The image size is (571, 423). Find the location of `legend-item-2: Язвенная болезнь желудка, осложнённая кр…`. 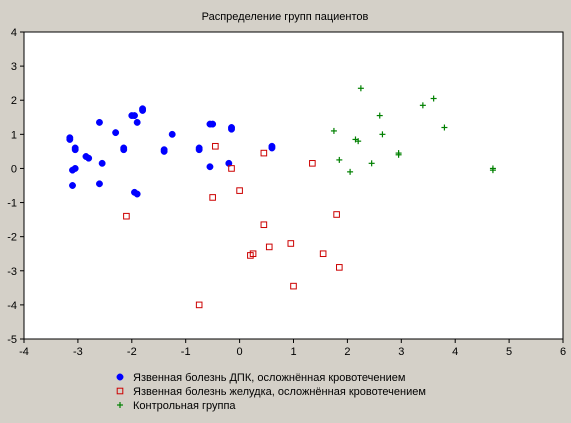

legend-item-2: Язвенная болезнь желудка, осложнённая кр… is located at coordinates (271, 392).